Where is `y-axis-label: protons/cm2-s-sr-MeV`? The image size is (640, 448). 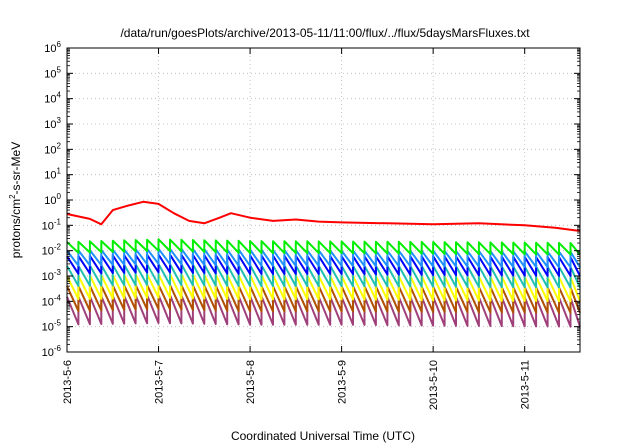
y-axis-label: protons/cm2-s-sr-MeV is located at coordinates (15, 200).